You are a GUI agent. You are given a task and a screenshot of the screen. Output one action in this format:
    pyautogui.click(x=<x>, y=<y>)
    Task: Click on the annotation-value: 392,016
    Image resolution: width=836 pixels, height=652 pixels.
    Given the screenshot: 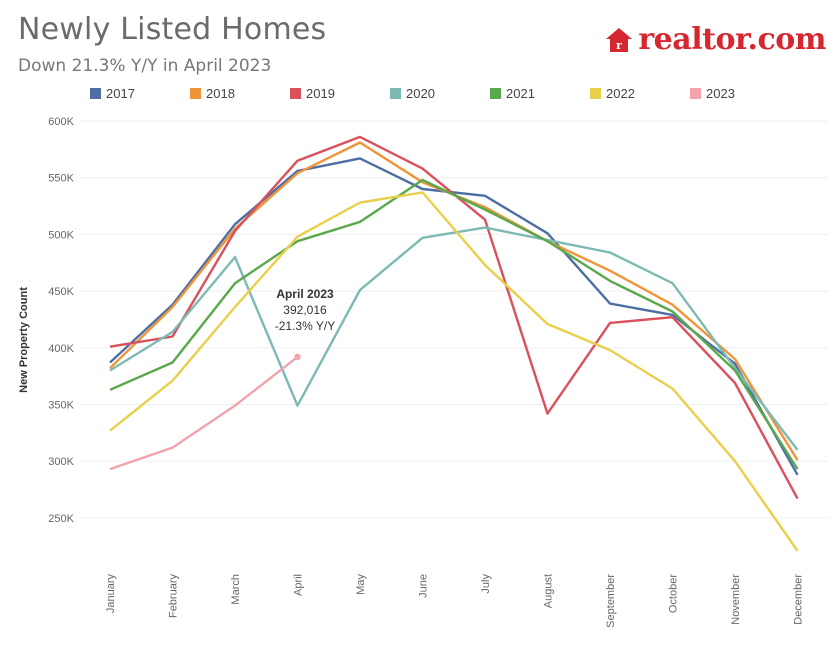 What is the action you would take?
    pyautogui.click(x=305, y=310)
    